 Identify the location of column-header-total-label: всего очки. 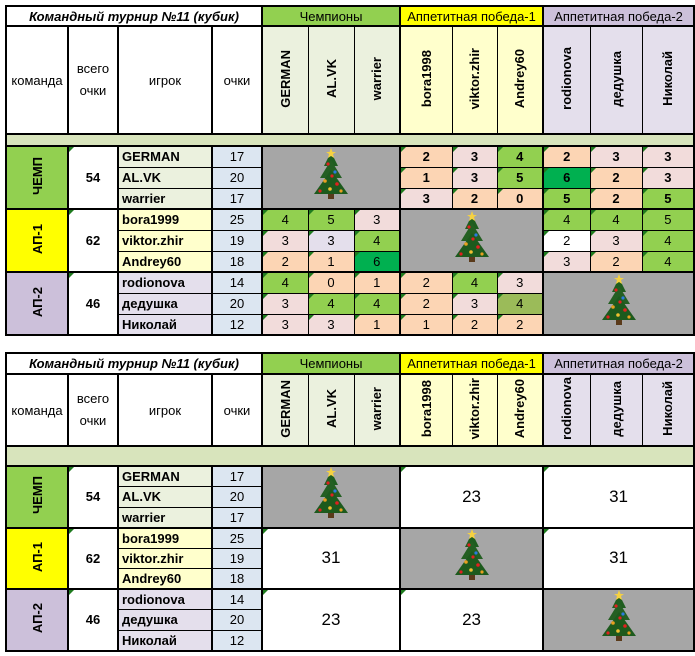
(93, 79).